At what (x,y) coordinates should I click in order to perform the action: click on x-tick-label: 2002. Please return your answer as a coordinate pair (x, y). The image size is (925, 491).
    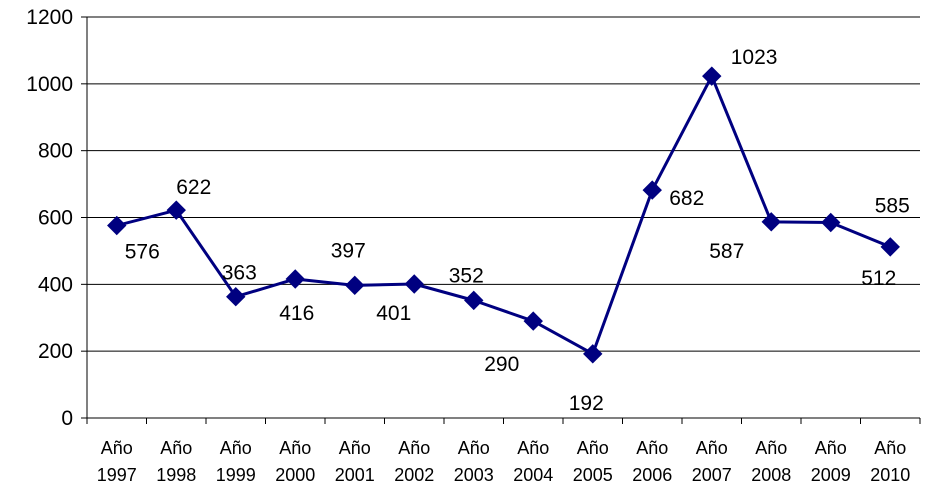
    Looking at the image, I should click on (414, 475).